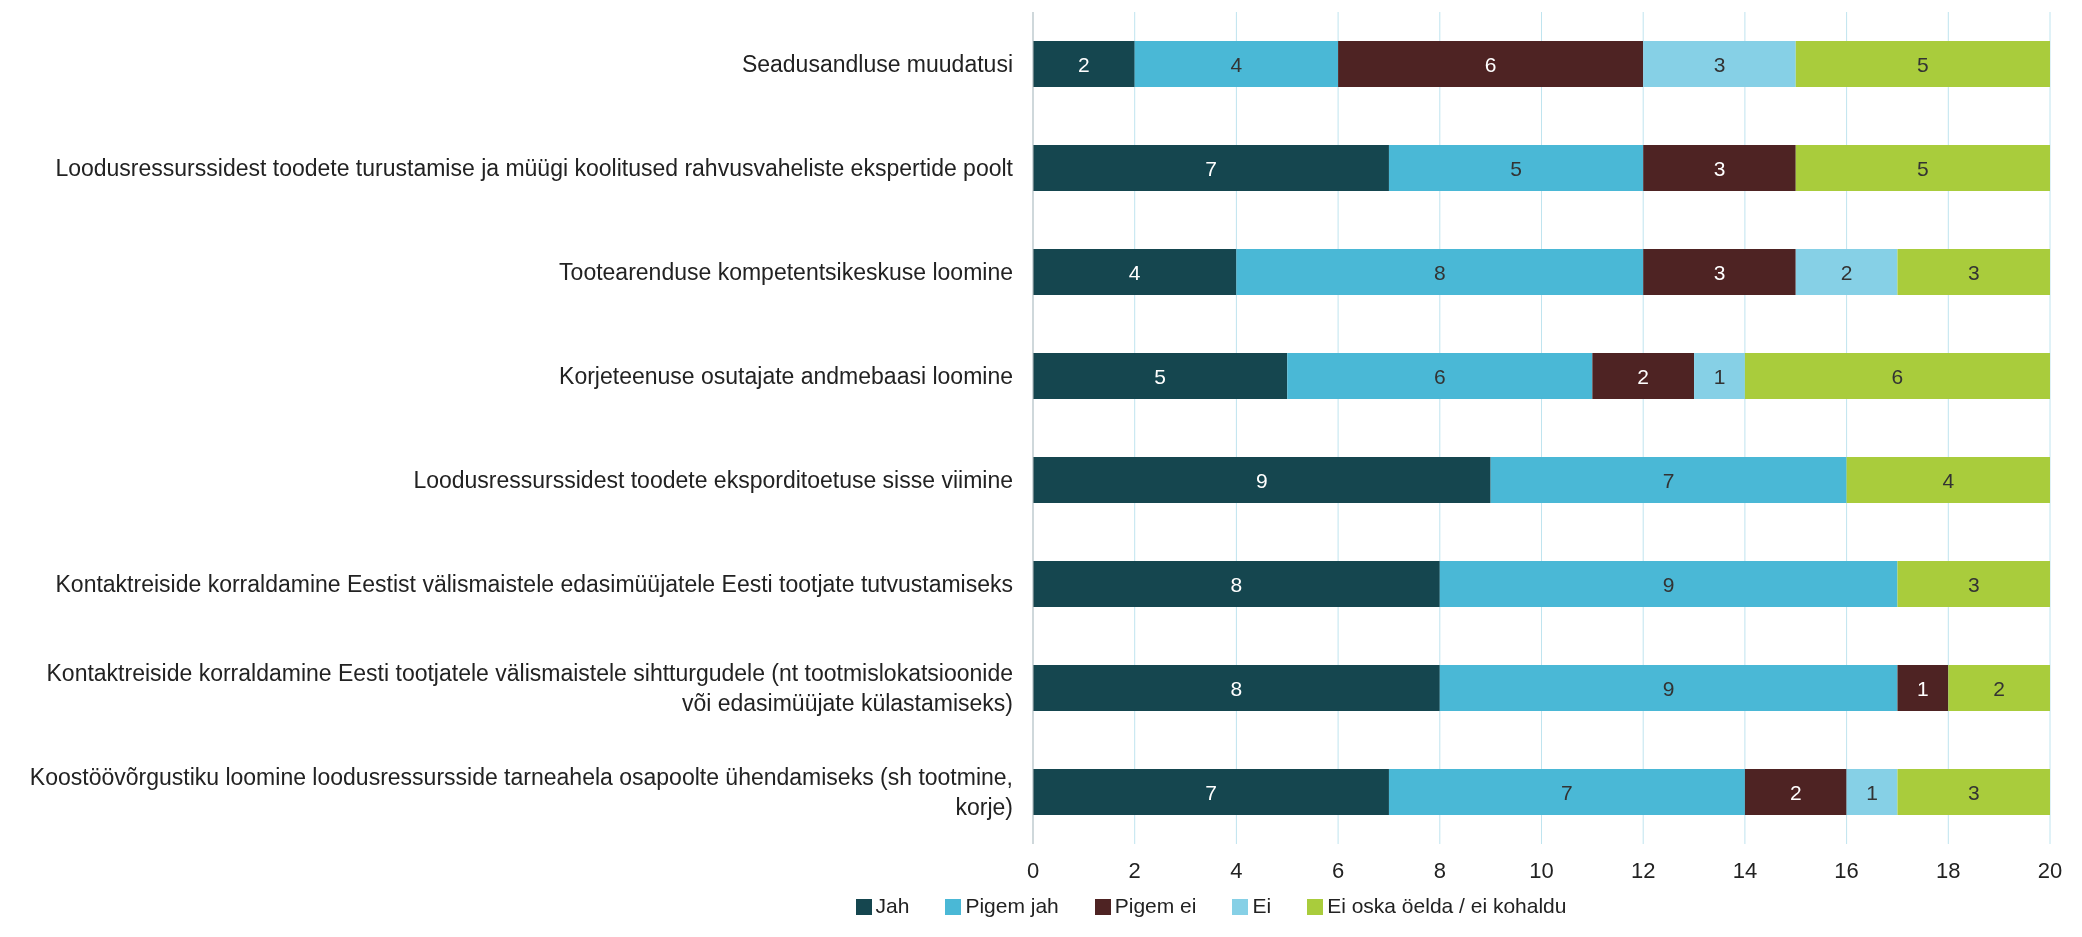 The width and height of the screenshot is (2082, 937). I want to click on legend-label: Ei, so click(1262, 905).